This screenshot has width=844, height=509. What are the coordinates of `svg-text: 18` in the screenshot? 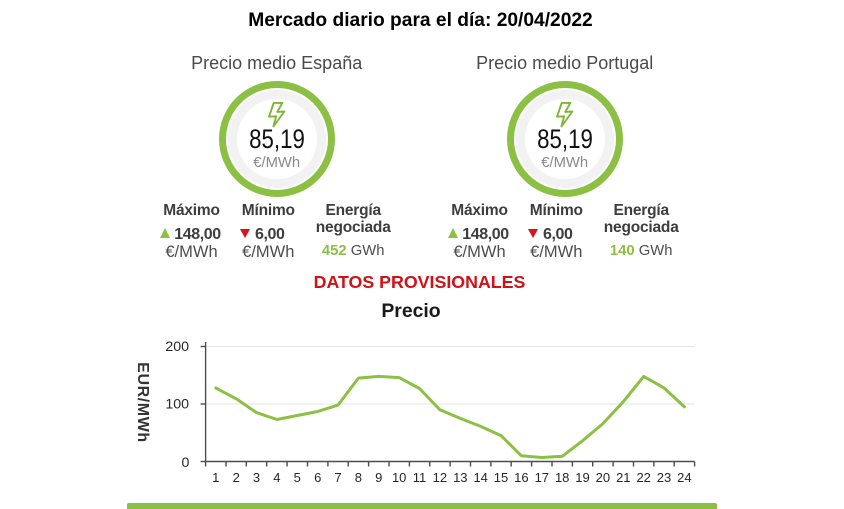 It's located at (562, 477).